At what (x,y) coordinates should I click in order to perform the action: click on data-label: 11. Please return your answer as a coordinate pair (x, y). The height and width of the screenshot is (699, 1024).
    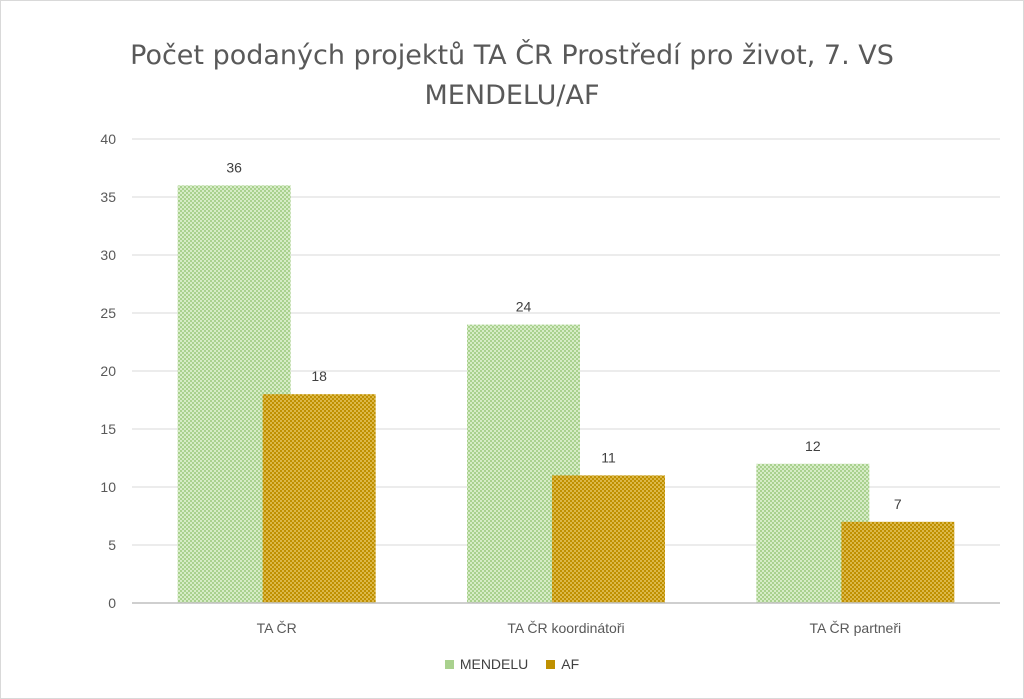
    Looking at the image, I should click on (608, 457).